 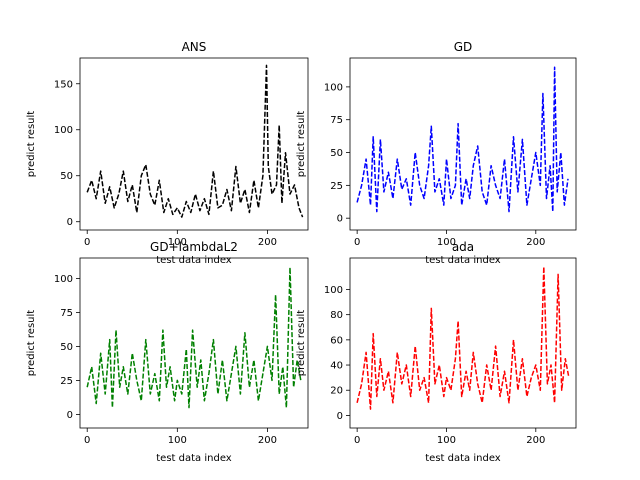 What do you see at coordinates (336, 366) in the screenshot?
I see `y-tick-label: 40` at bounding box center [336, 366].